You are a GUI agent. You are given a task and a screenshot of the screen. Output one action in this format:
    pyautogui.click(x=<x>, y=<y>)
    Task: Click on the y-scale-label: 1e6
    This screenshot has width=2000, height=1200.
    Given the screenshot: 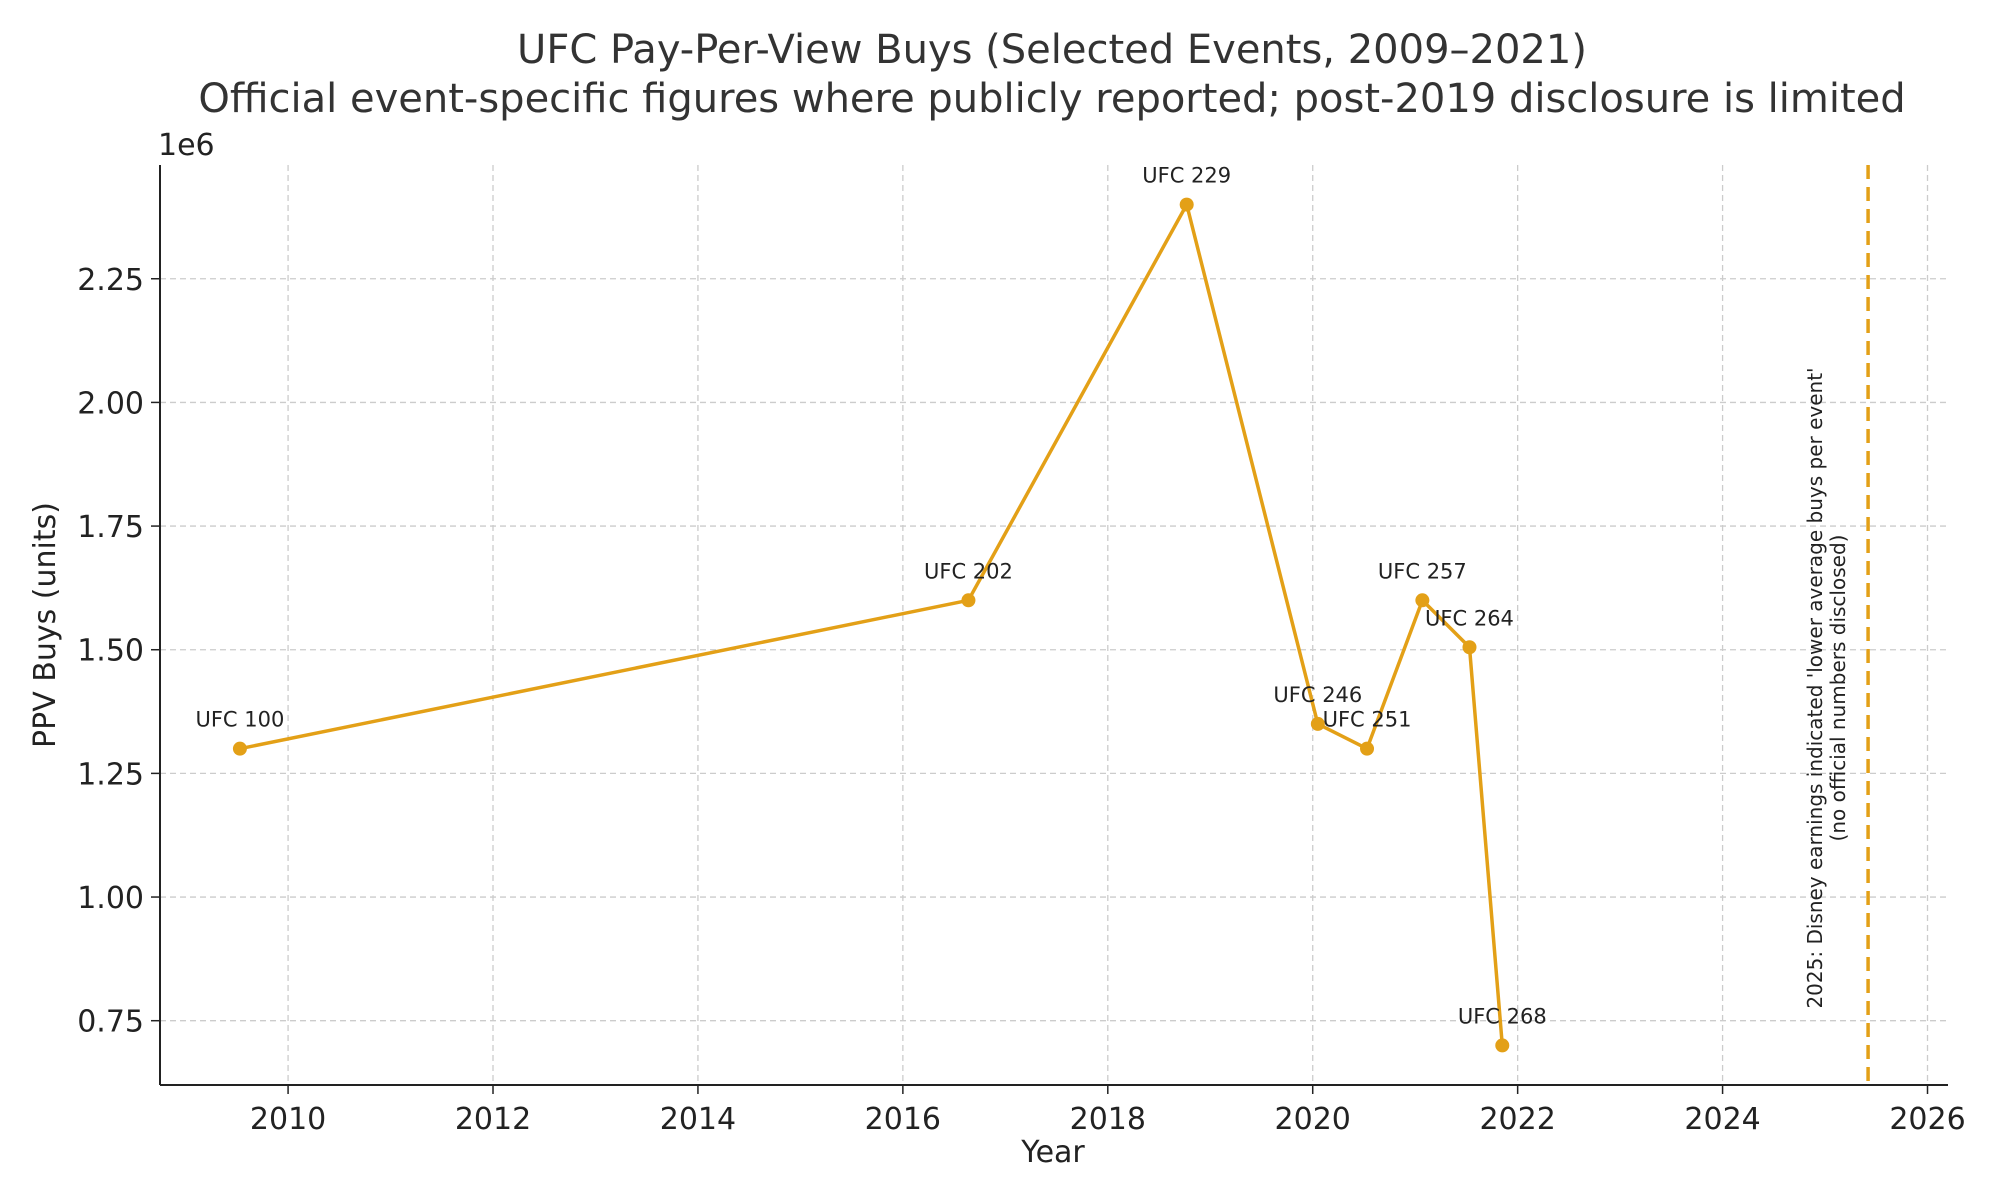 What is the action you would take?
    pyautogui.click(x=186, y=145)
    